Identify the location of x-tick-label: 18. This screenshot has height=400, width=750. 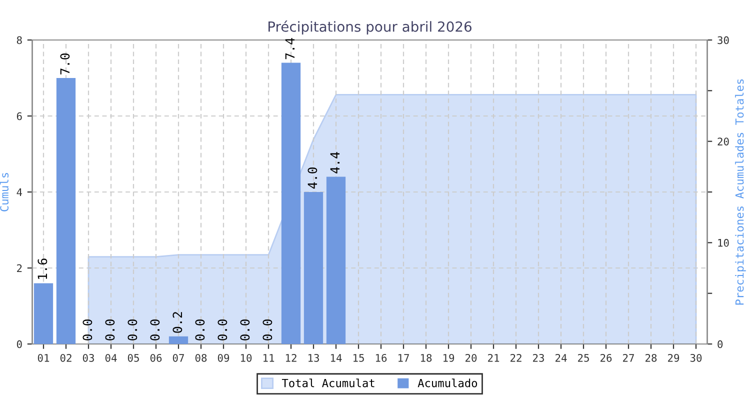
(426, 358).